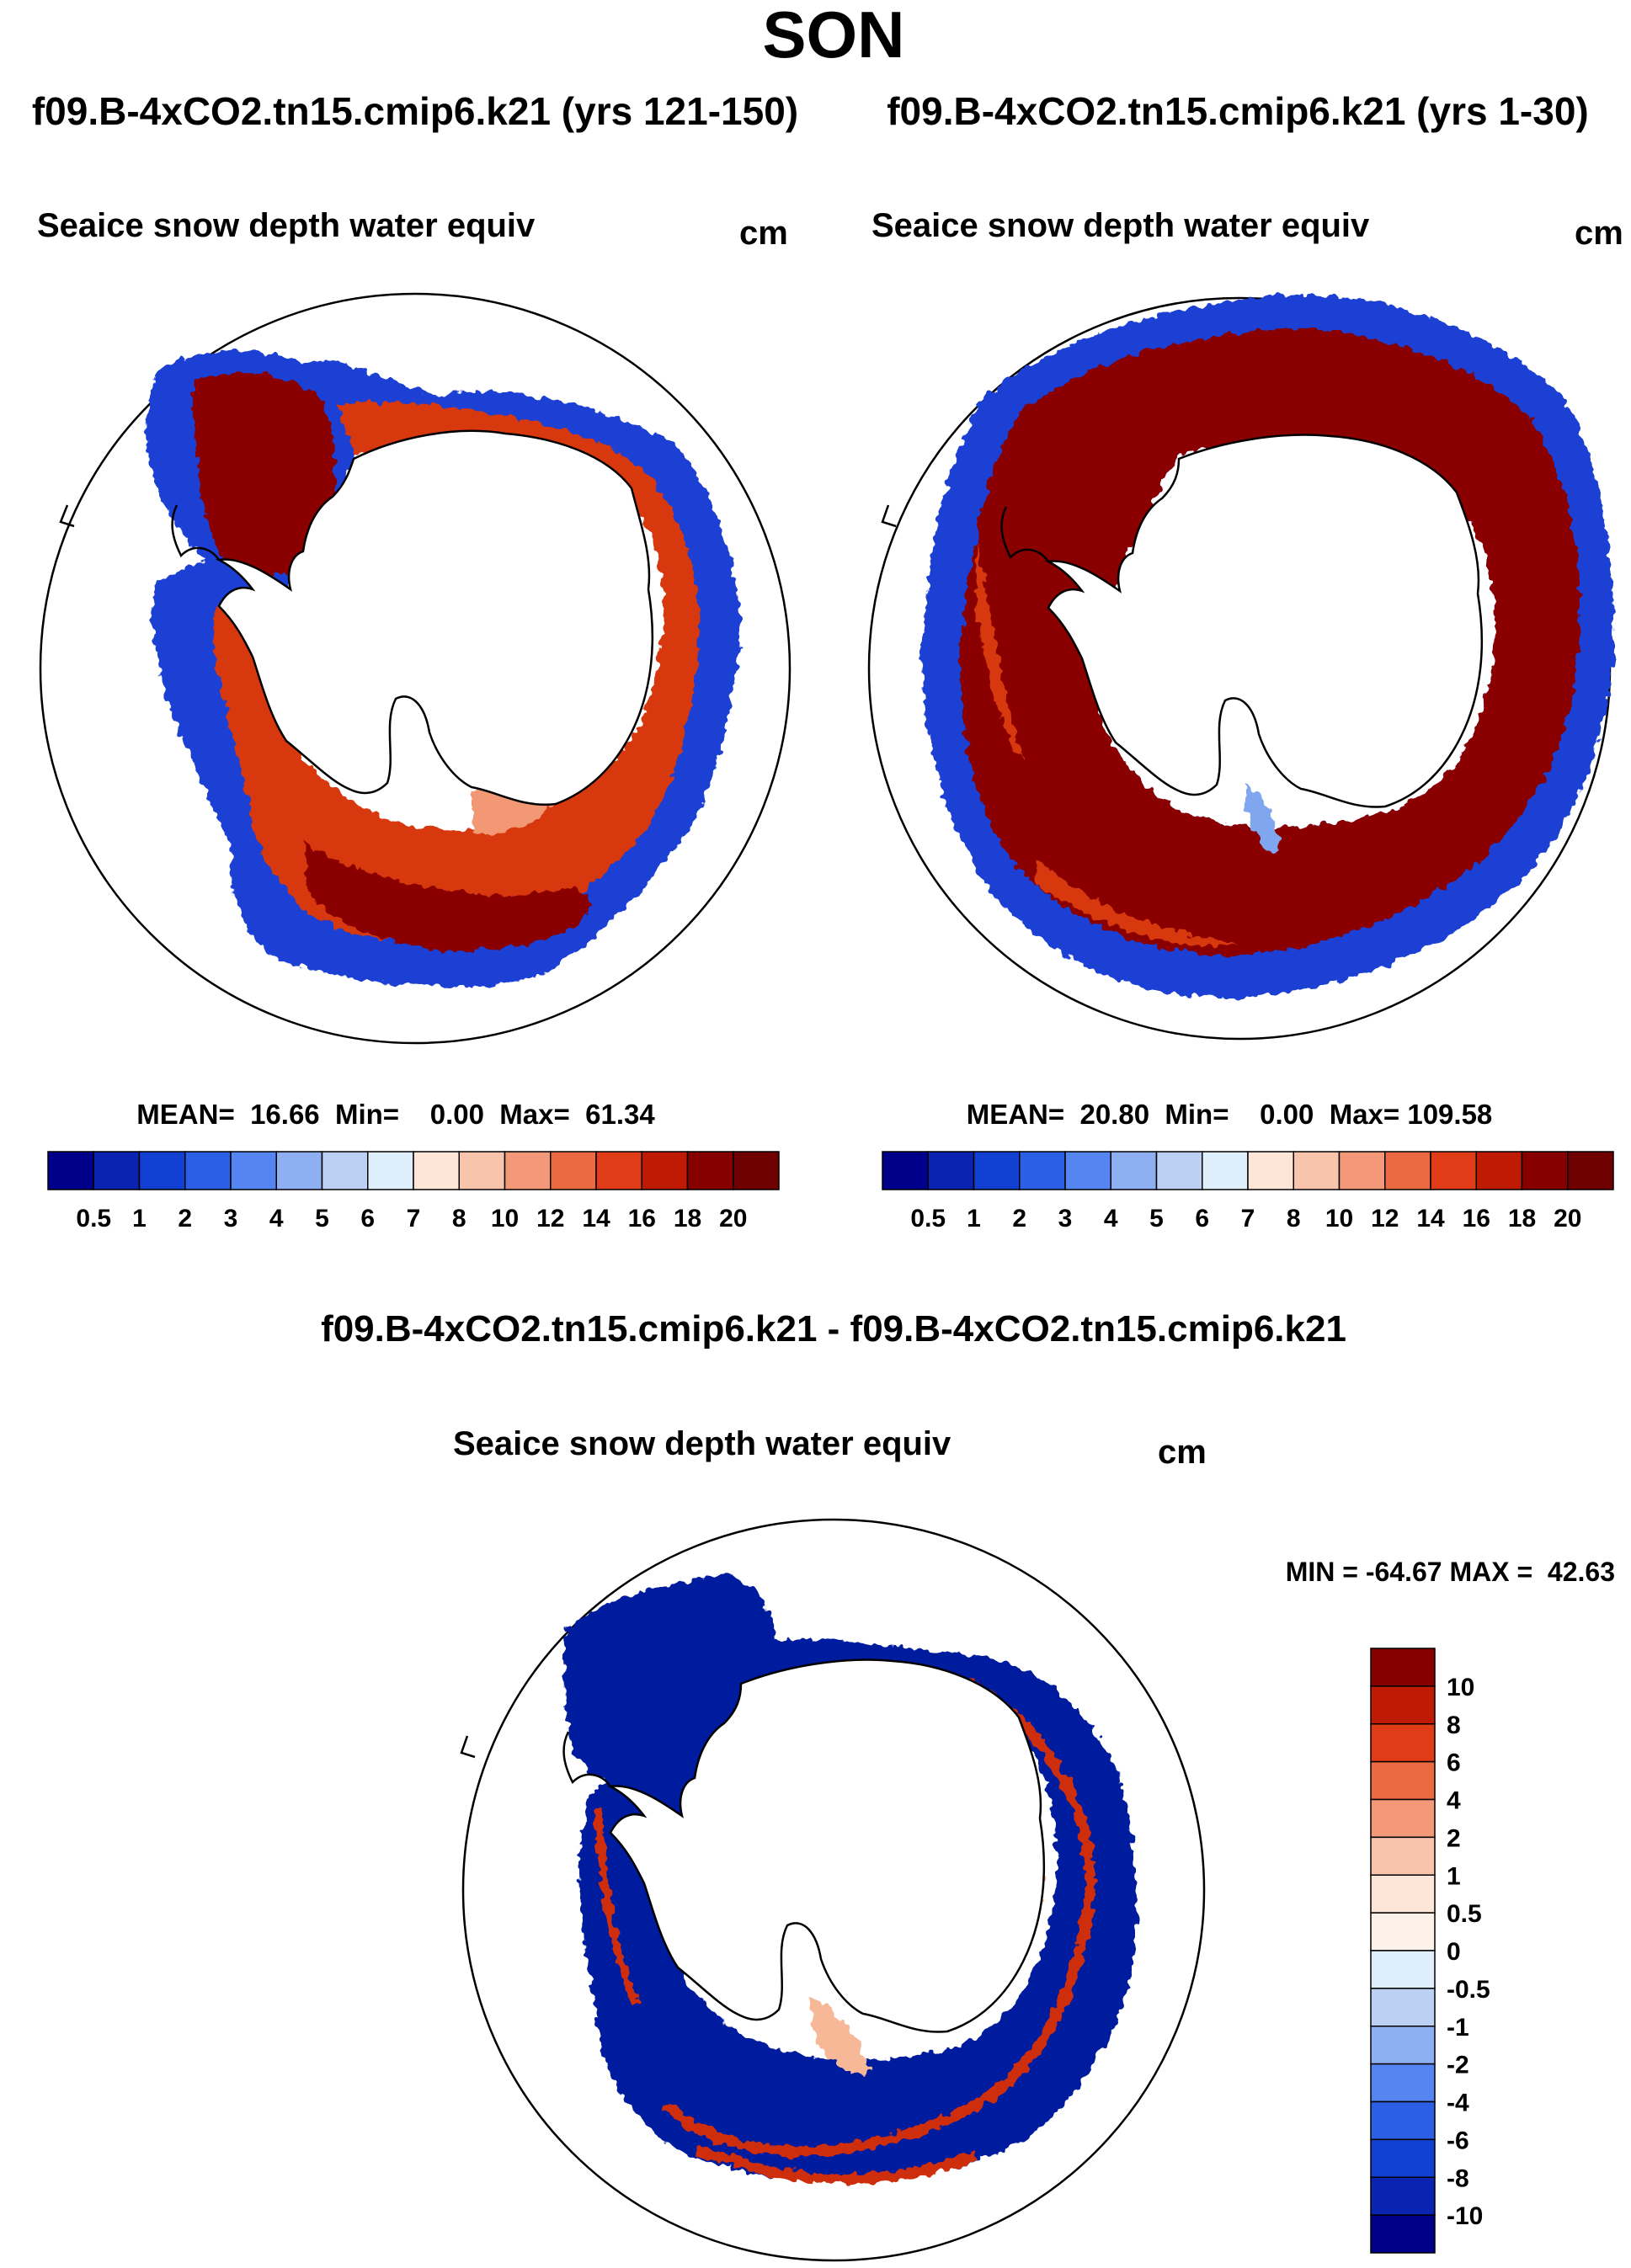 The height and width of the screenshot is (2268, 1631). Describe the element at coordinates (1454, 1726) in the screenshot. I see `difference-colorbar-tick-label: 8` at that location.